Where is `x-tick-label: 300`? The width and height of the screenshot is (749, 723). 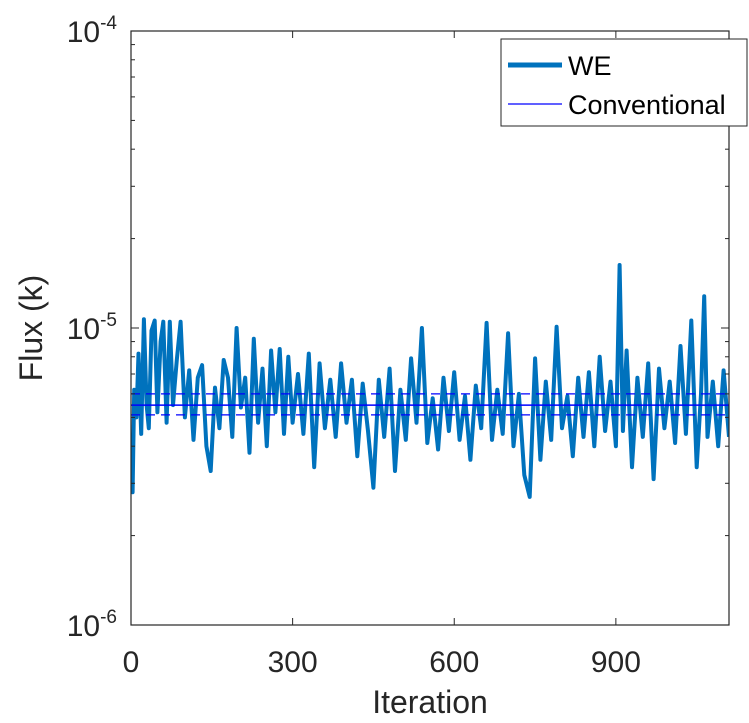 x-tick-label: 300 is located at coordinates (293, 662).